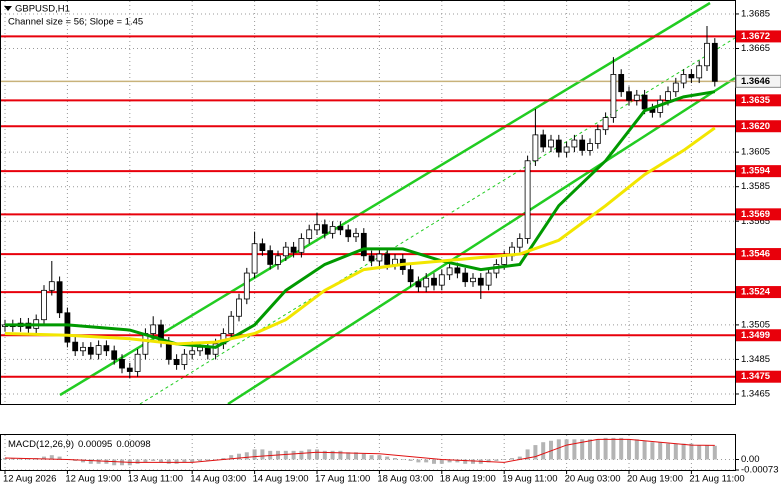  What do you see at coordinates (155, 479) in the screenshot?
I see `x-tick-label: 13 Aug 11:00` at bounding box center [155, 479].